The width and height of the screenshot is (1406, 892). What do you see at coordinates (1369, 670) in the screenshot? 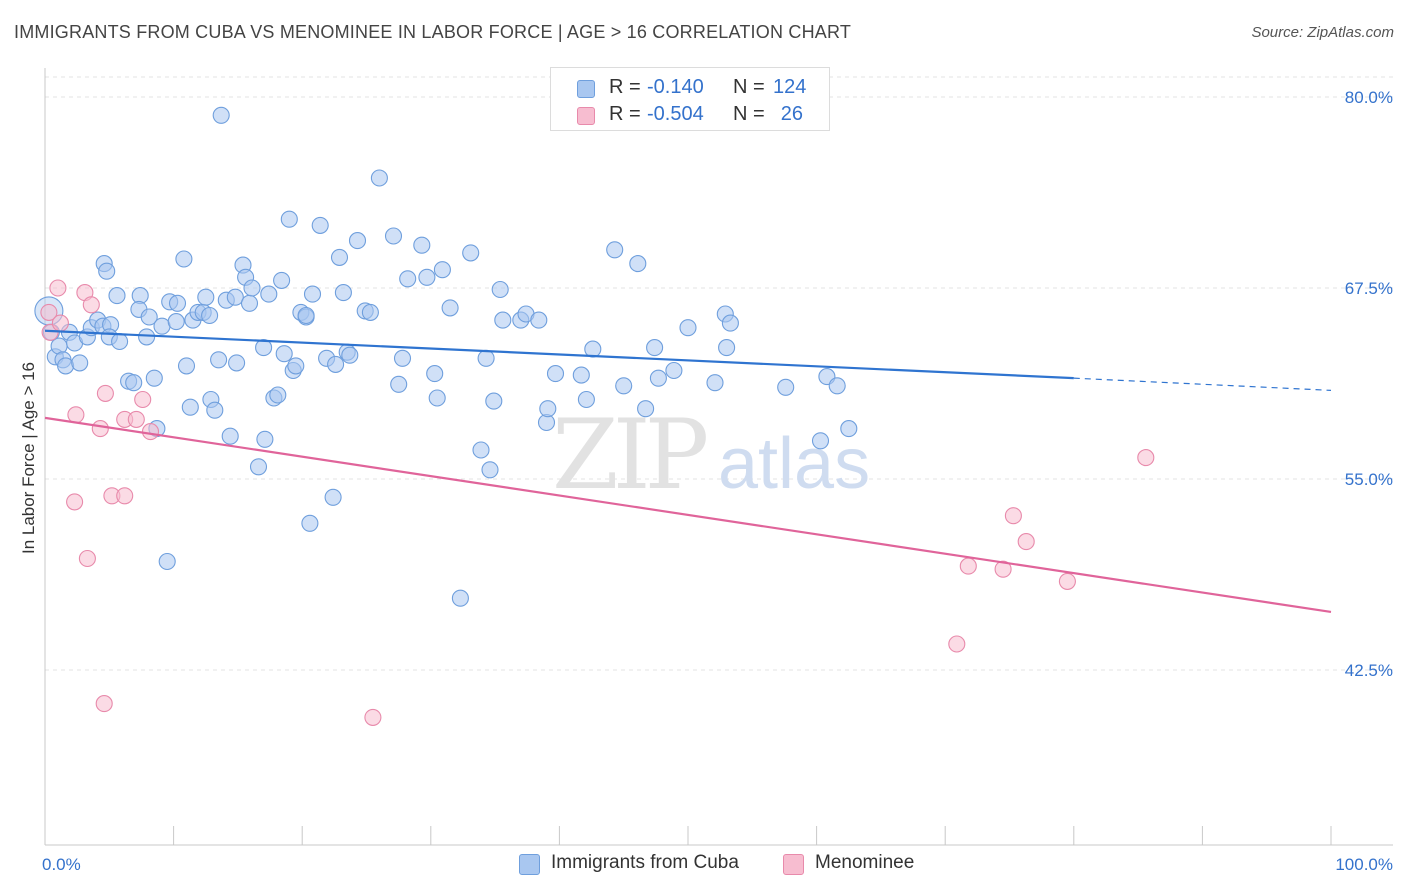
I see `y-tick-label: 42.5%` at bounding box center [1369, 670].